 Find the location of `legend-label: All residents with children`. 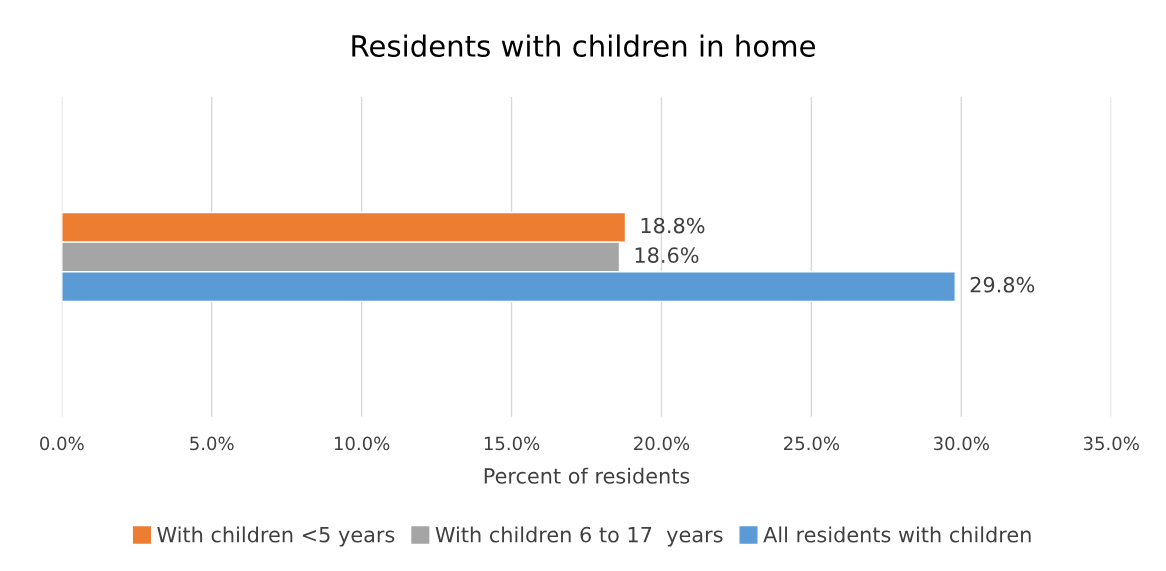

legend-label: All residents with children is located at coordinates (897, 534).